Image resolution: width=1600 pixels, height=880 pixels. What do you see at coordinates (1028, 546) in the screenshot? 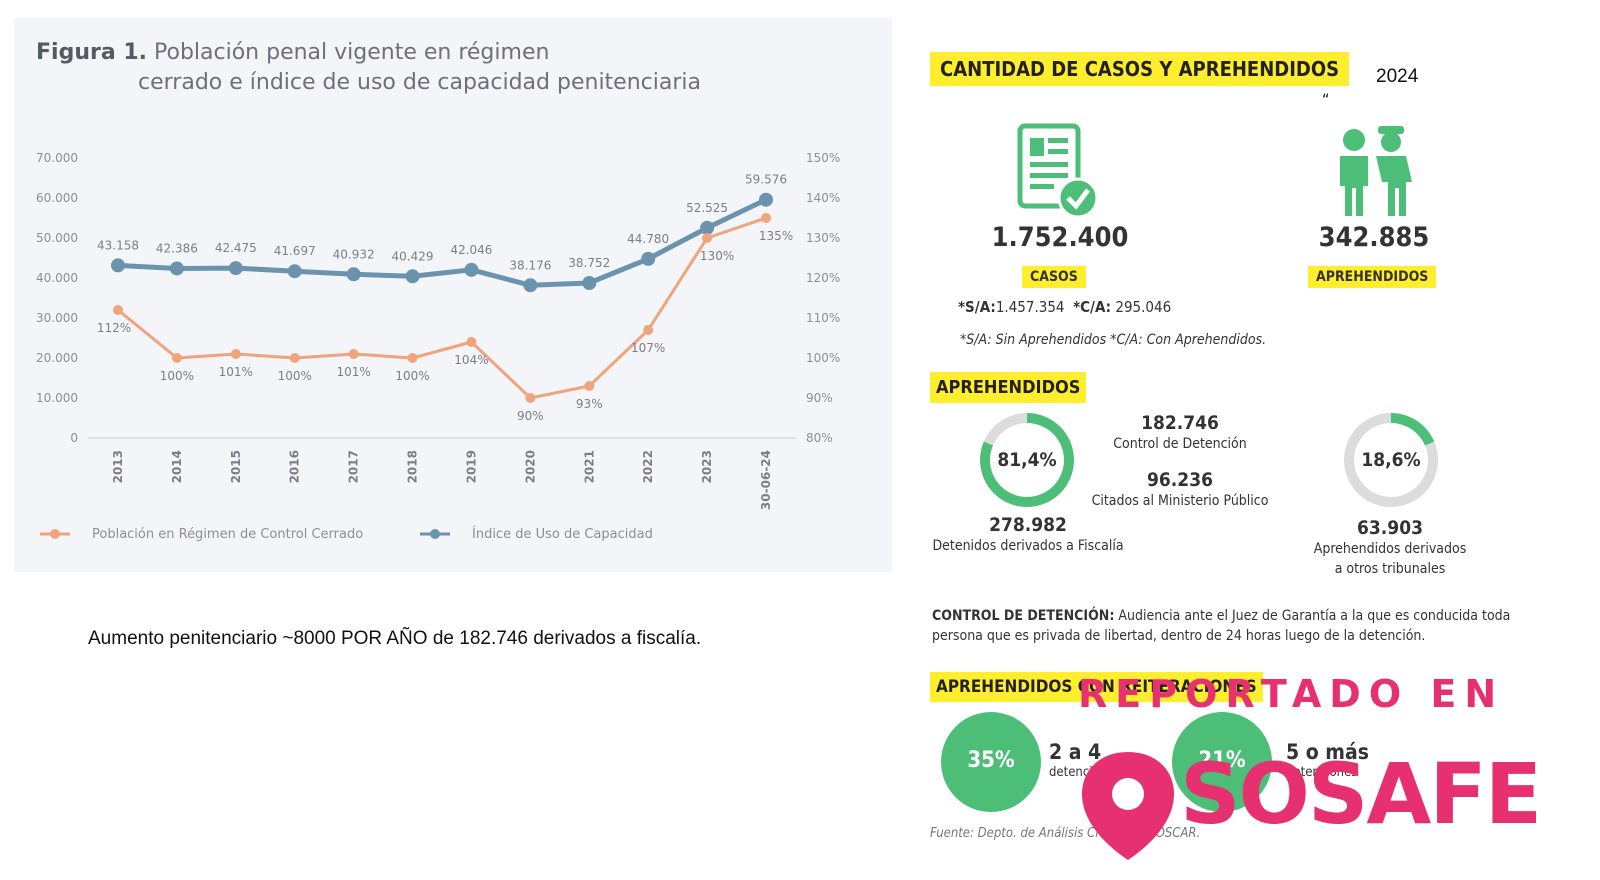
I see `fiscalia-label: Detenidos derivados a Fiscalía` at bounding box center [1028, 546].